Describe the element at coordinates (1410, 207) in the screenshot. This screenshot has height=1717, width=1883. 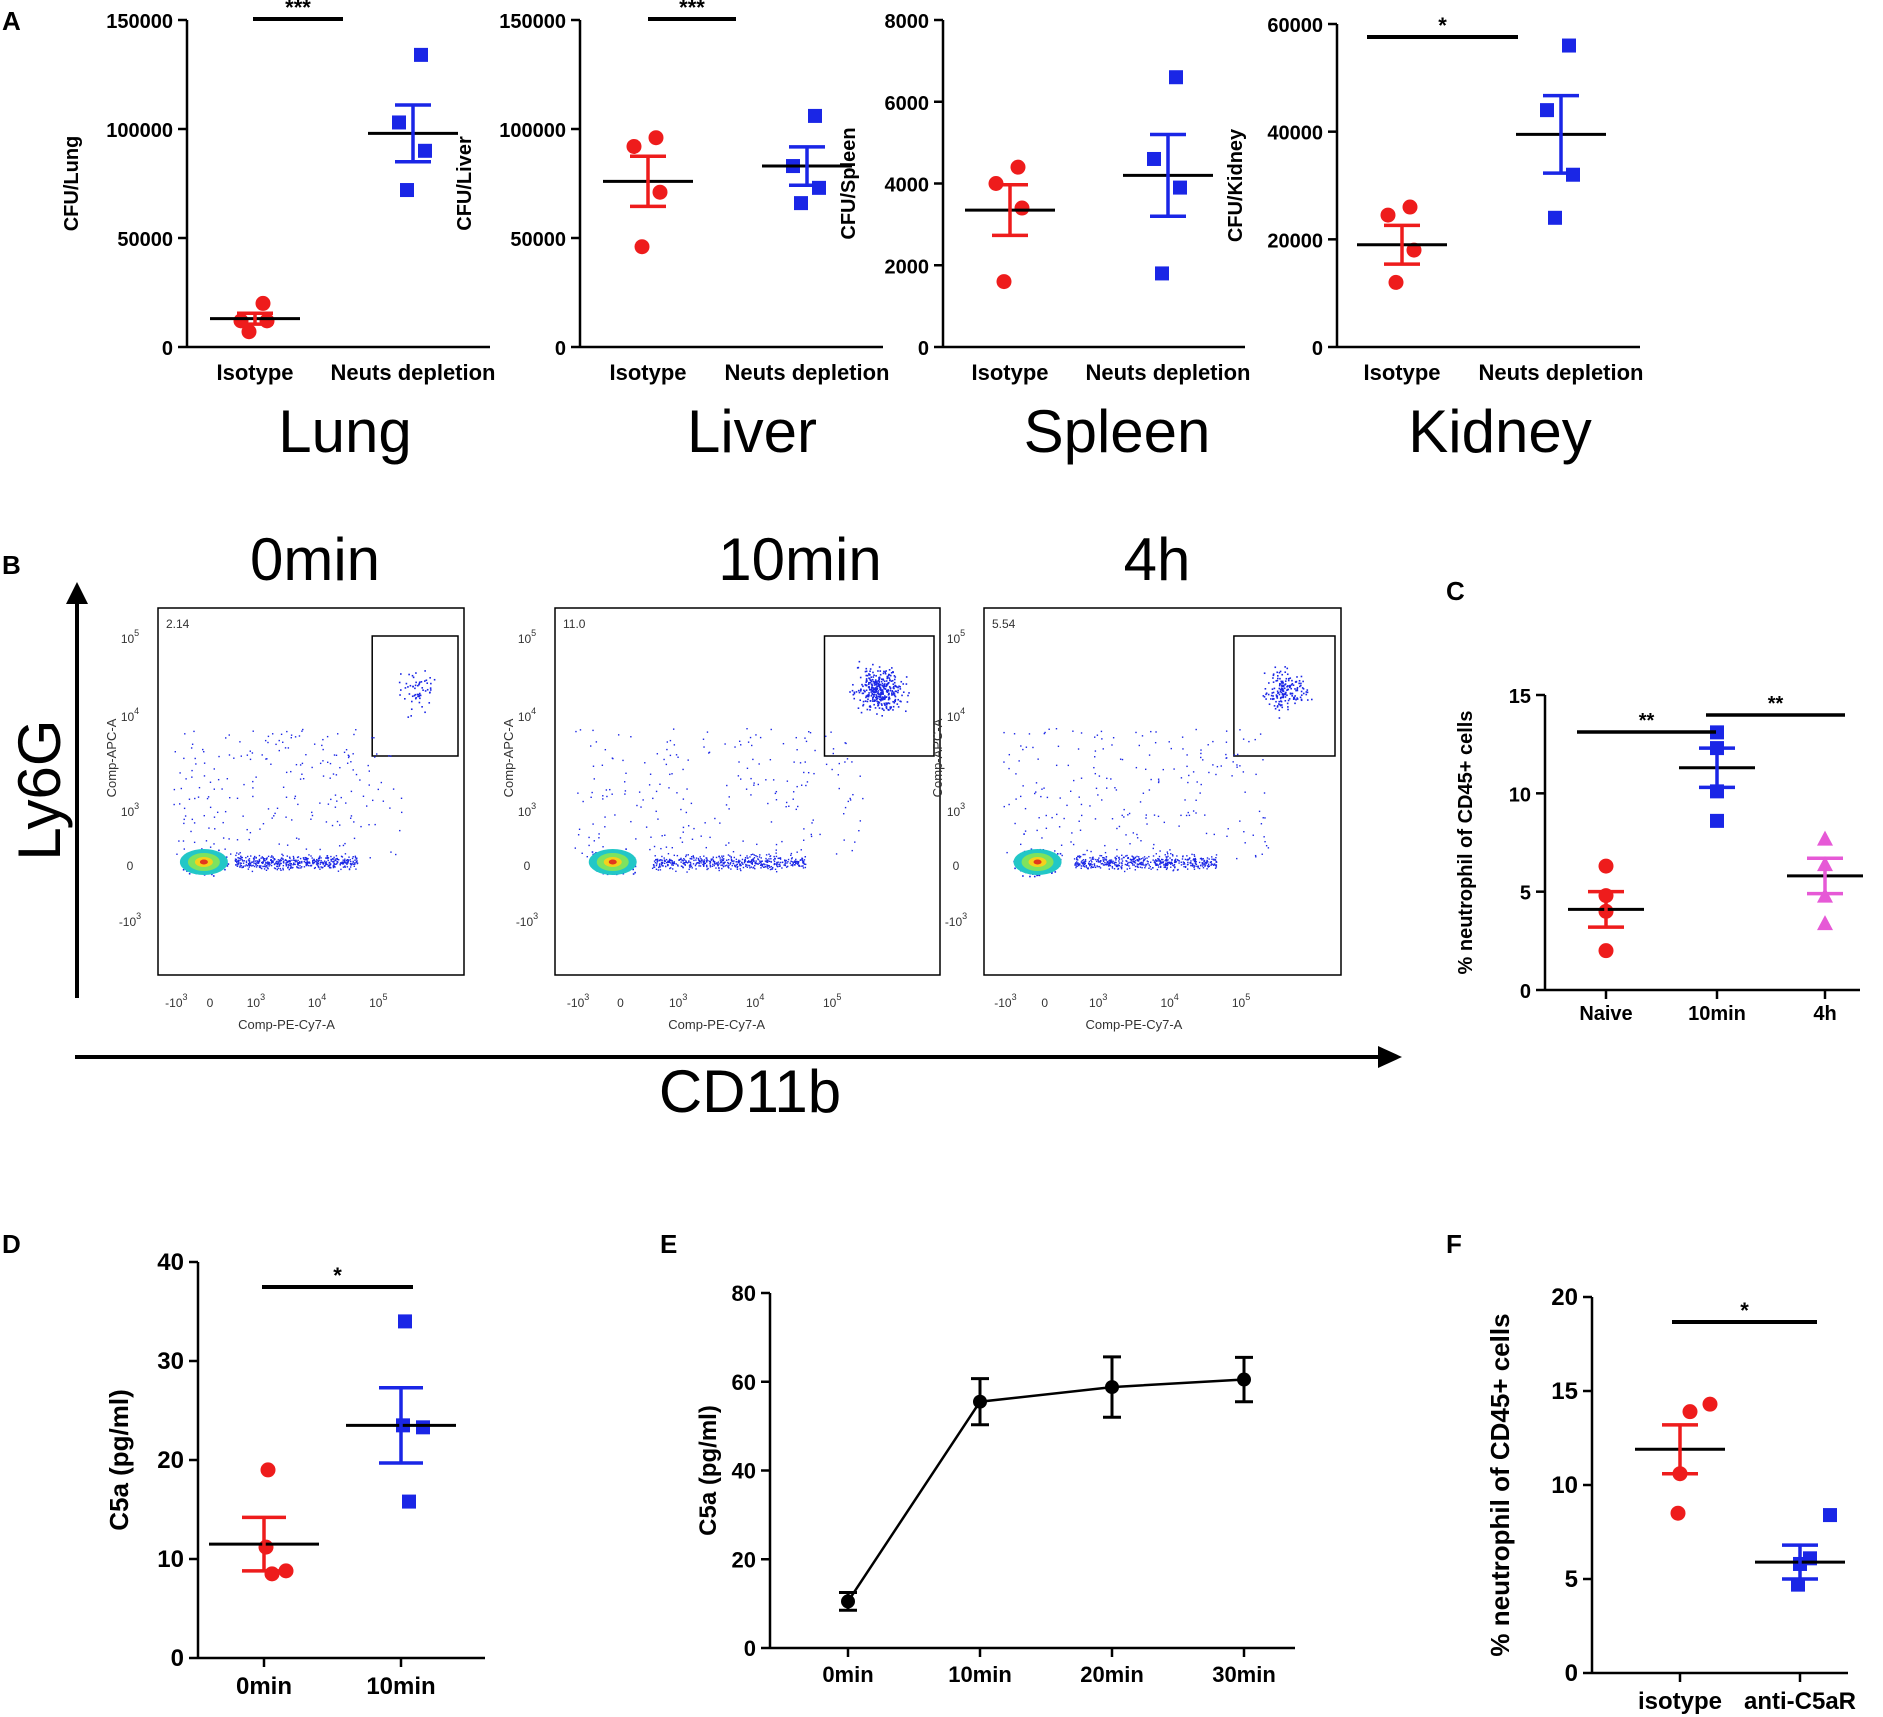
I see `data-point` at that location.